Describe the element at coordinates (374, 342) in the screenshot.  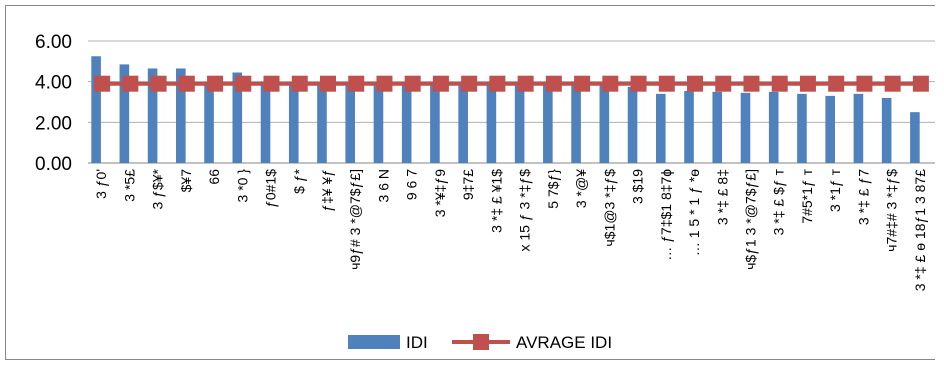
I see `legend-swatch-idi` at that location.